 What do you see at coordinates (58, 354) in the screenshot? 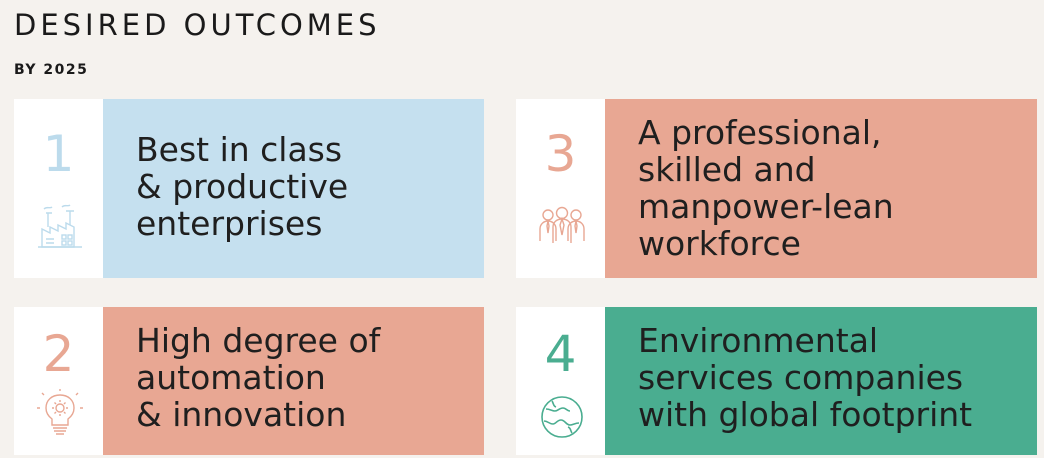
I see `outcome-number: 2` at bounding box center [58, 354].